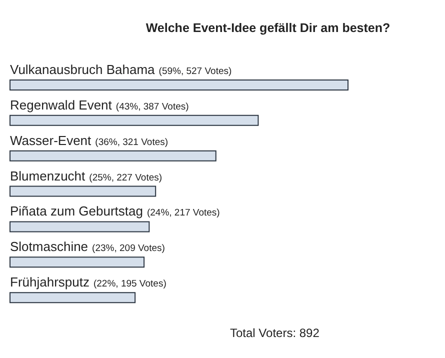 The width and height of the screenshot is (445, 358). Describe the element at coordinates (51, 140) in the screenshot. I see `y-tick-label: Wasser-Event` at that location.